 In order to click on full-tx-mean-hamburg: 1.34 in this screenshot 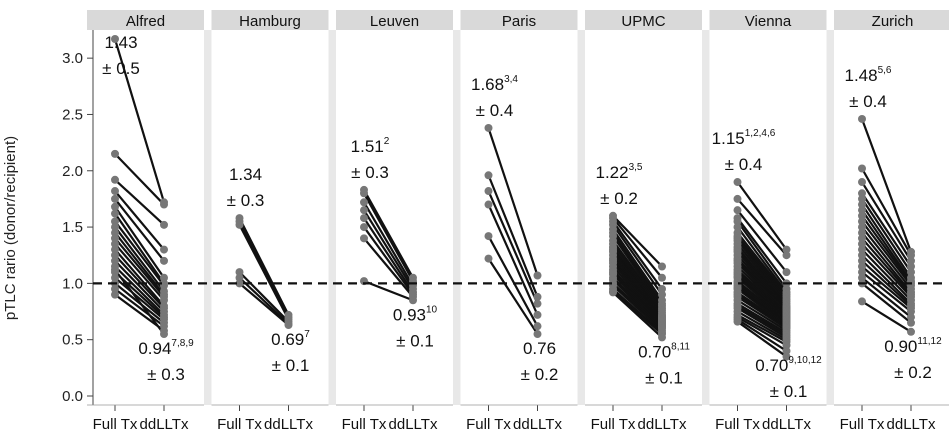, I will do `click(245, 174)`.